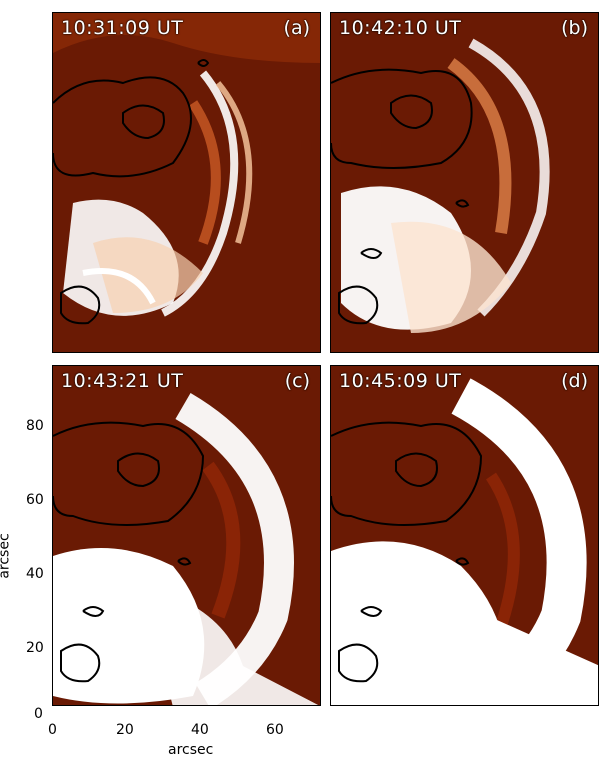 The height and width of the screenshot is (768, 600). What do you see at coordinates (125, 730) in the screenshot?
I see `x-tick-20: 20` at bounding box center [125, 730].